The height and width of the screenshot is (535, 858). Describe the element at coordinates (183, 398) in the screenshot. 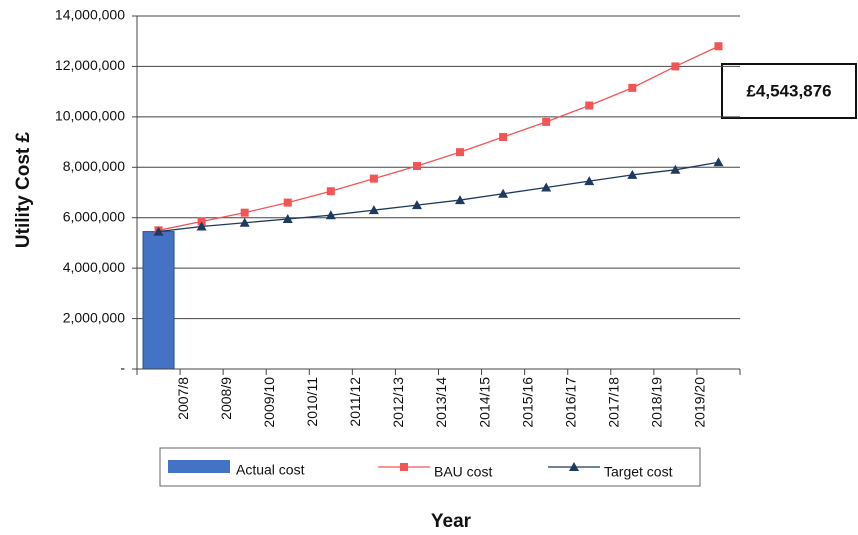

I see `x-tick-label: 2007/8` at that location.